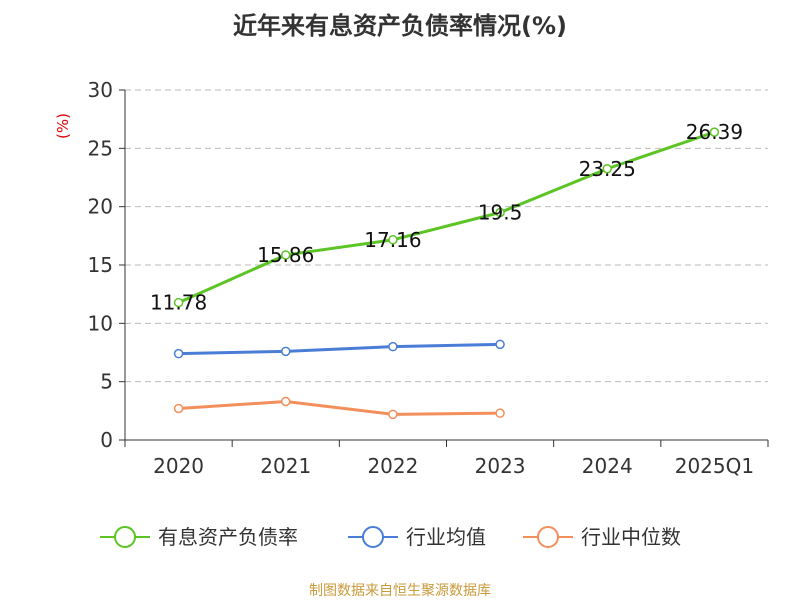  I want to click on y-tick-label: 25, so click(100, 148).